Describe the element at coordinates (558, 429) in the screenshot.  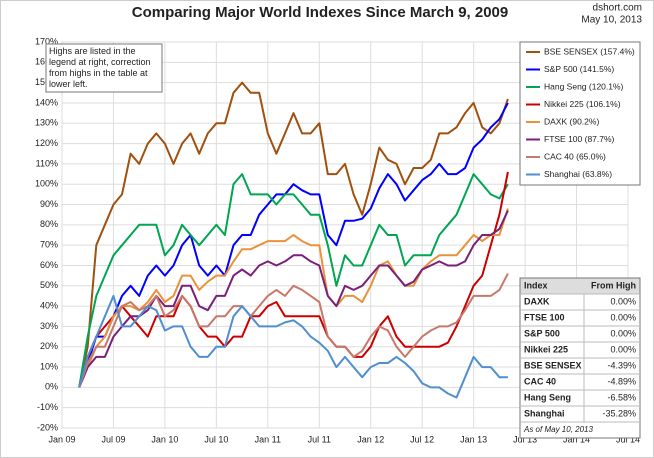
I see `table-note: As of May 10, 2013` at that location.